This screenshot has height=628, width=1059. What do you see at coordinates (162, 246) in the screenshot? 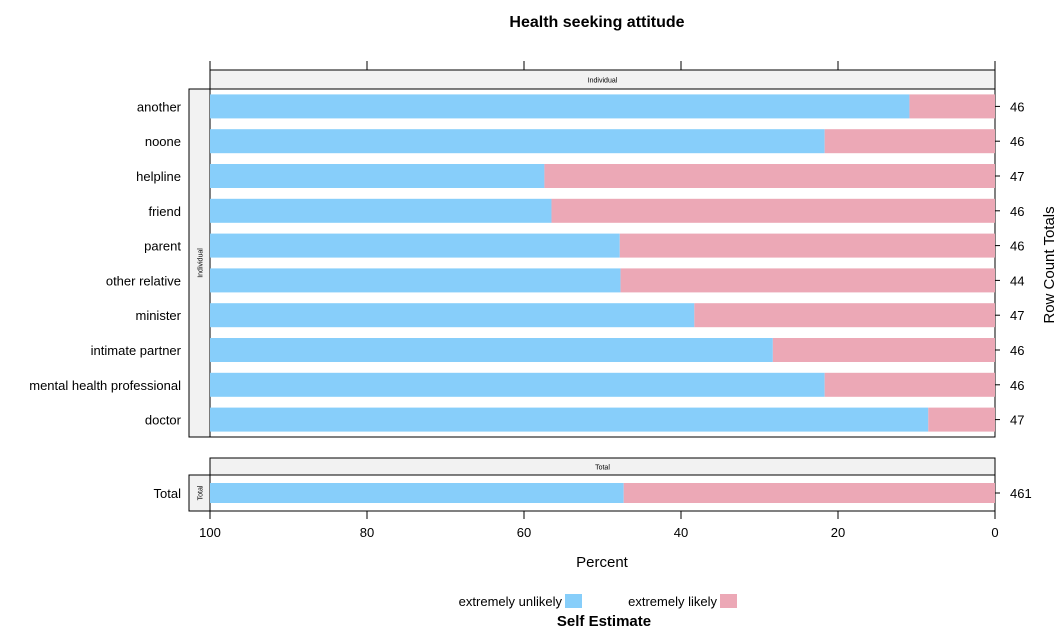
I see `category-label: parent` at bounding box center [162, 246].